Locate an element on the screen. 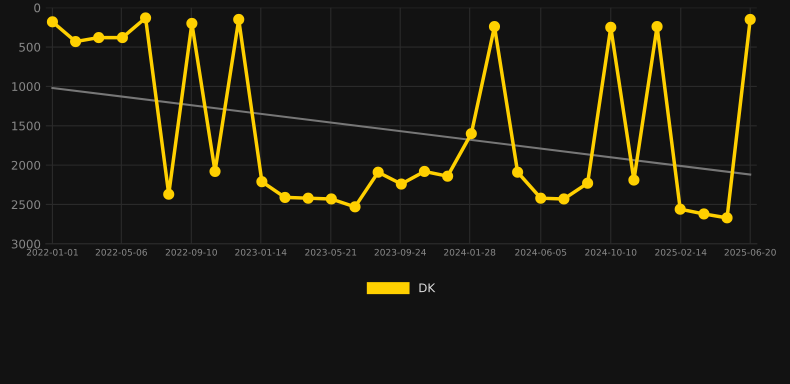 The image size is (790, 384). x-tick-label: 2024-10-10 is located at coordinates (610, 252).